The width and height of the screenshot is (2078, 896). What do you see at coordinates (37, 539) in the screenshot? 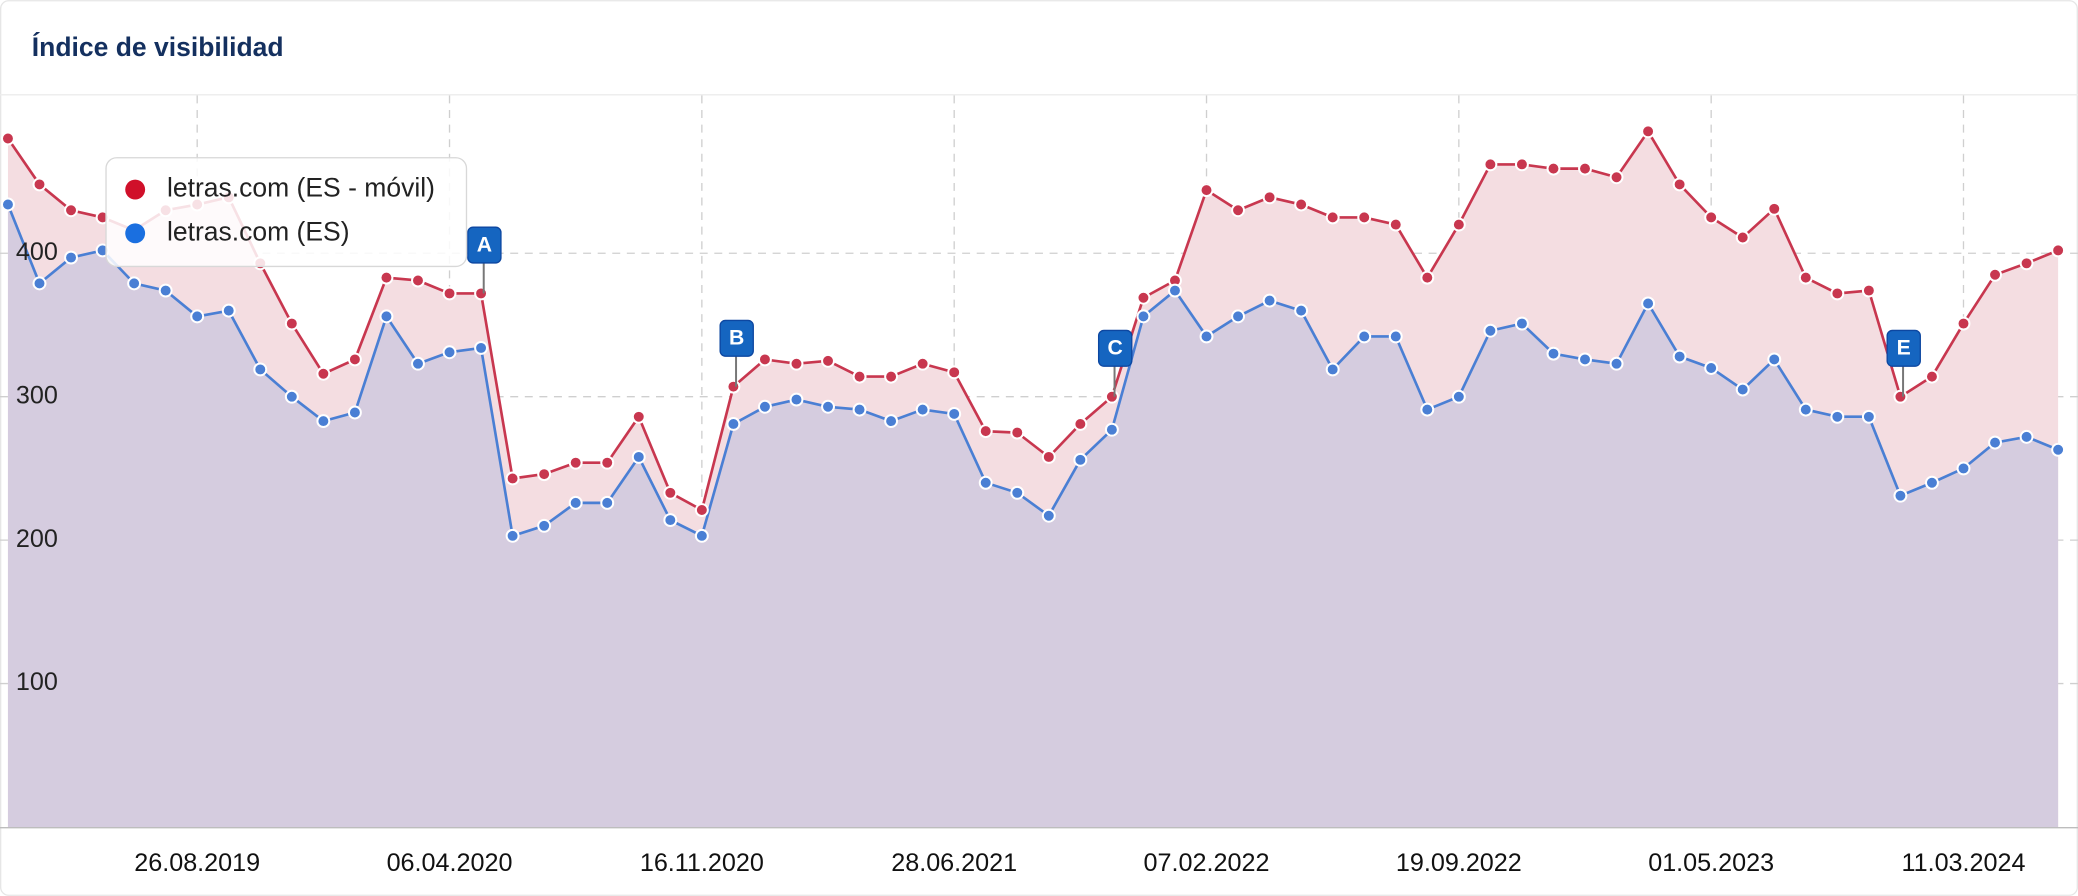
I see `y-tick-label: 200` at bounding box center [37, 539].